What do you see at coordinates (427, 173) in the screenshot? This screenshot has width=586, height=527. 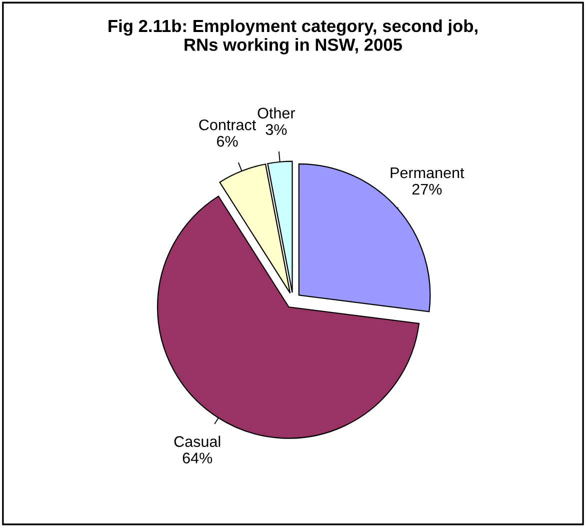 I see `slice-label: Permanent` at bounding box center [427, 173].